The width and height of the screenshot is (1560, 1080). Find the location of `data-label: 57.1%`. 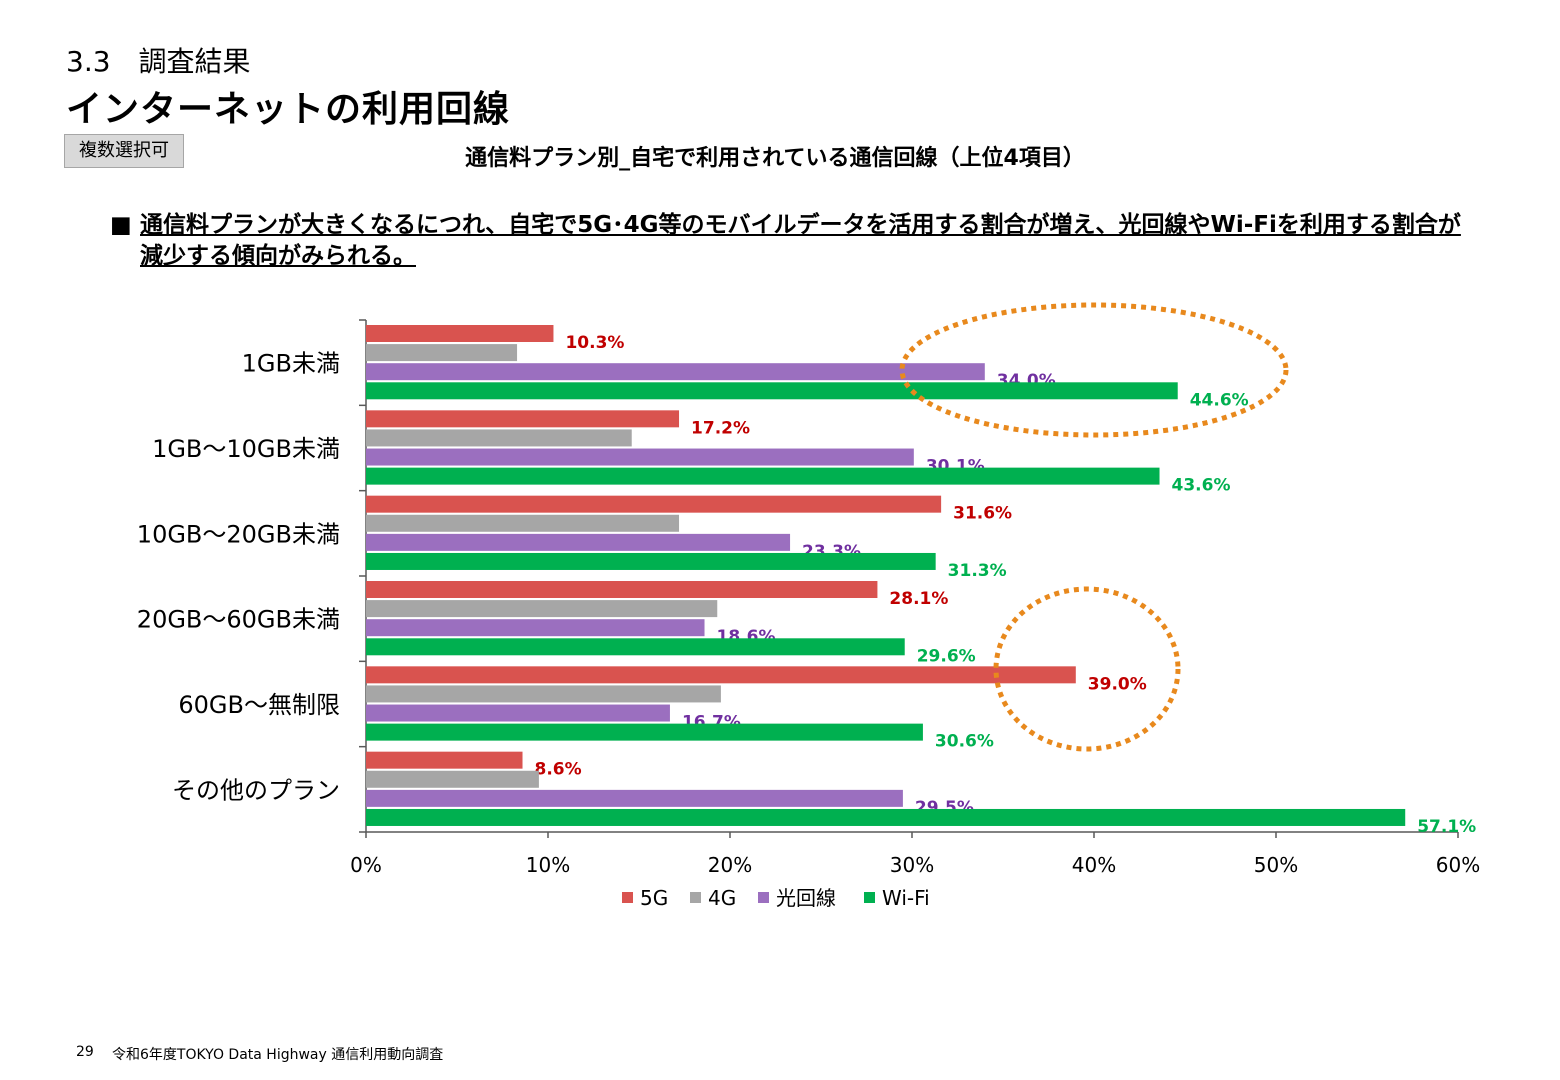

data-label: 57.1% is located at coordinates (1446, 827).